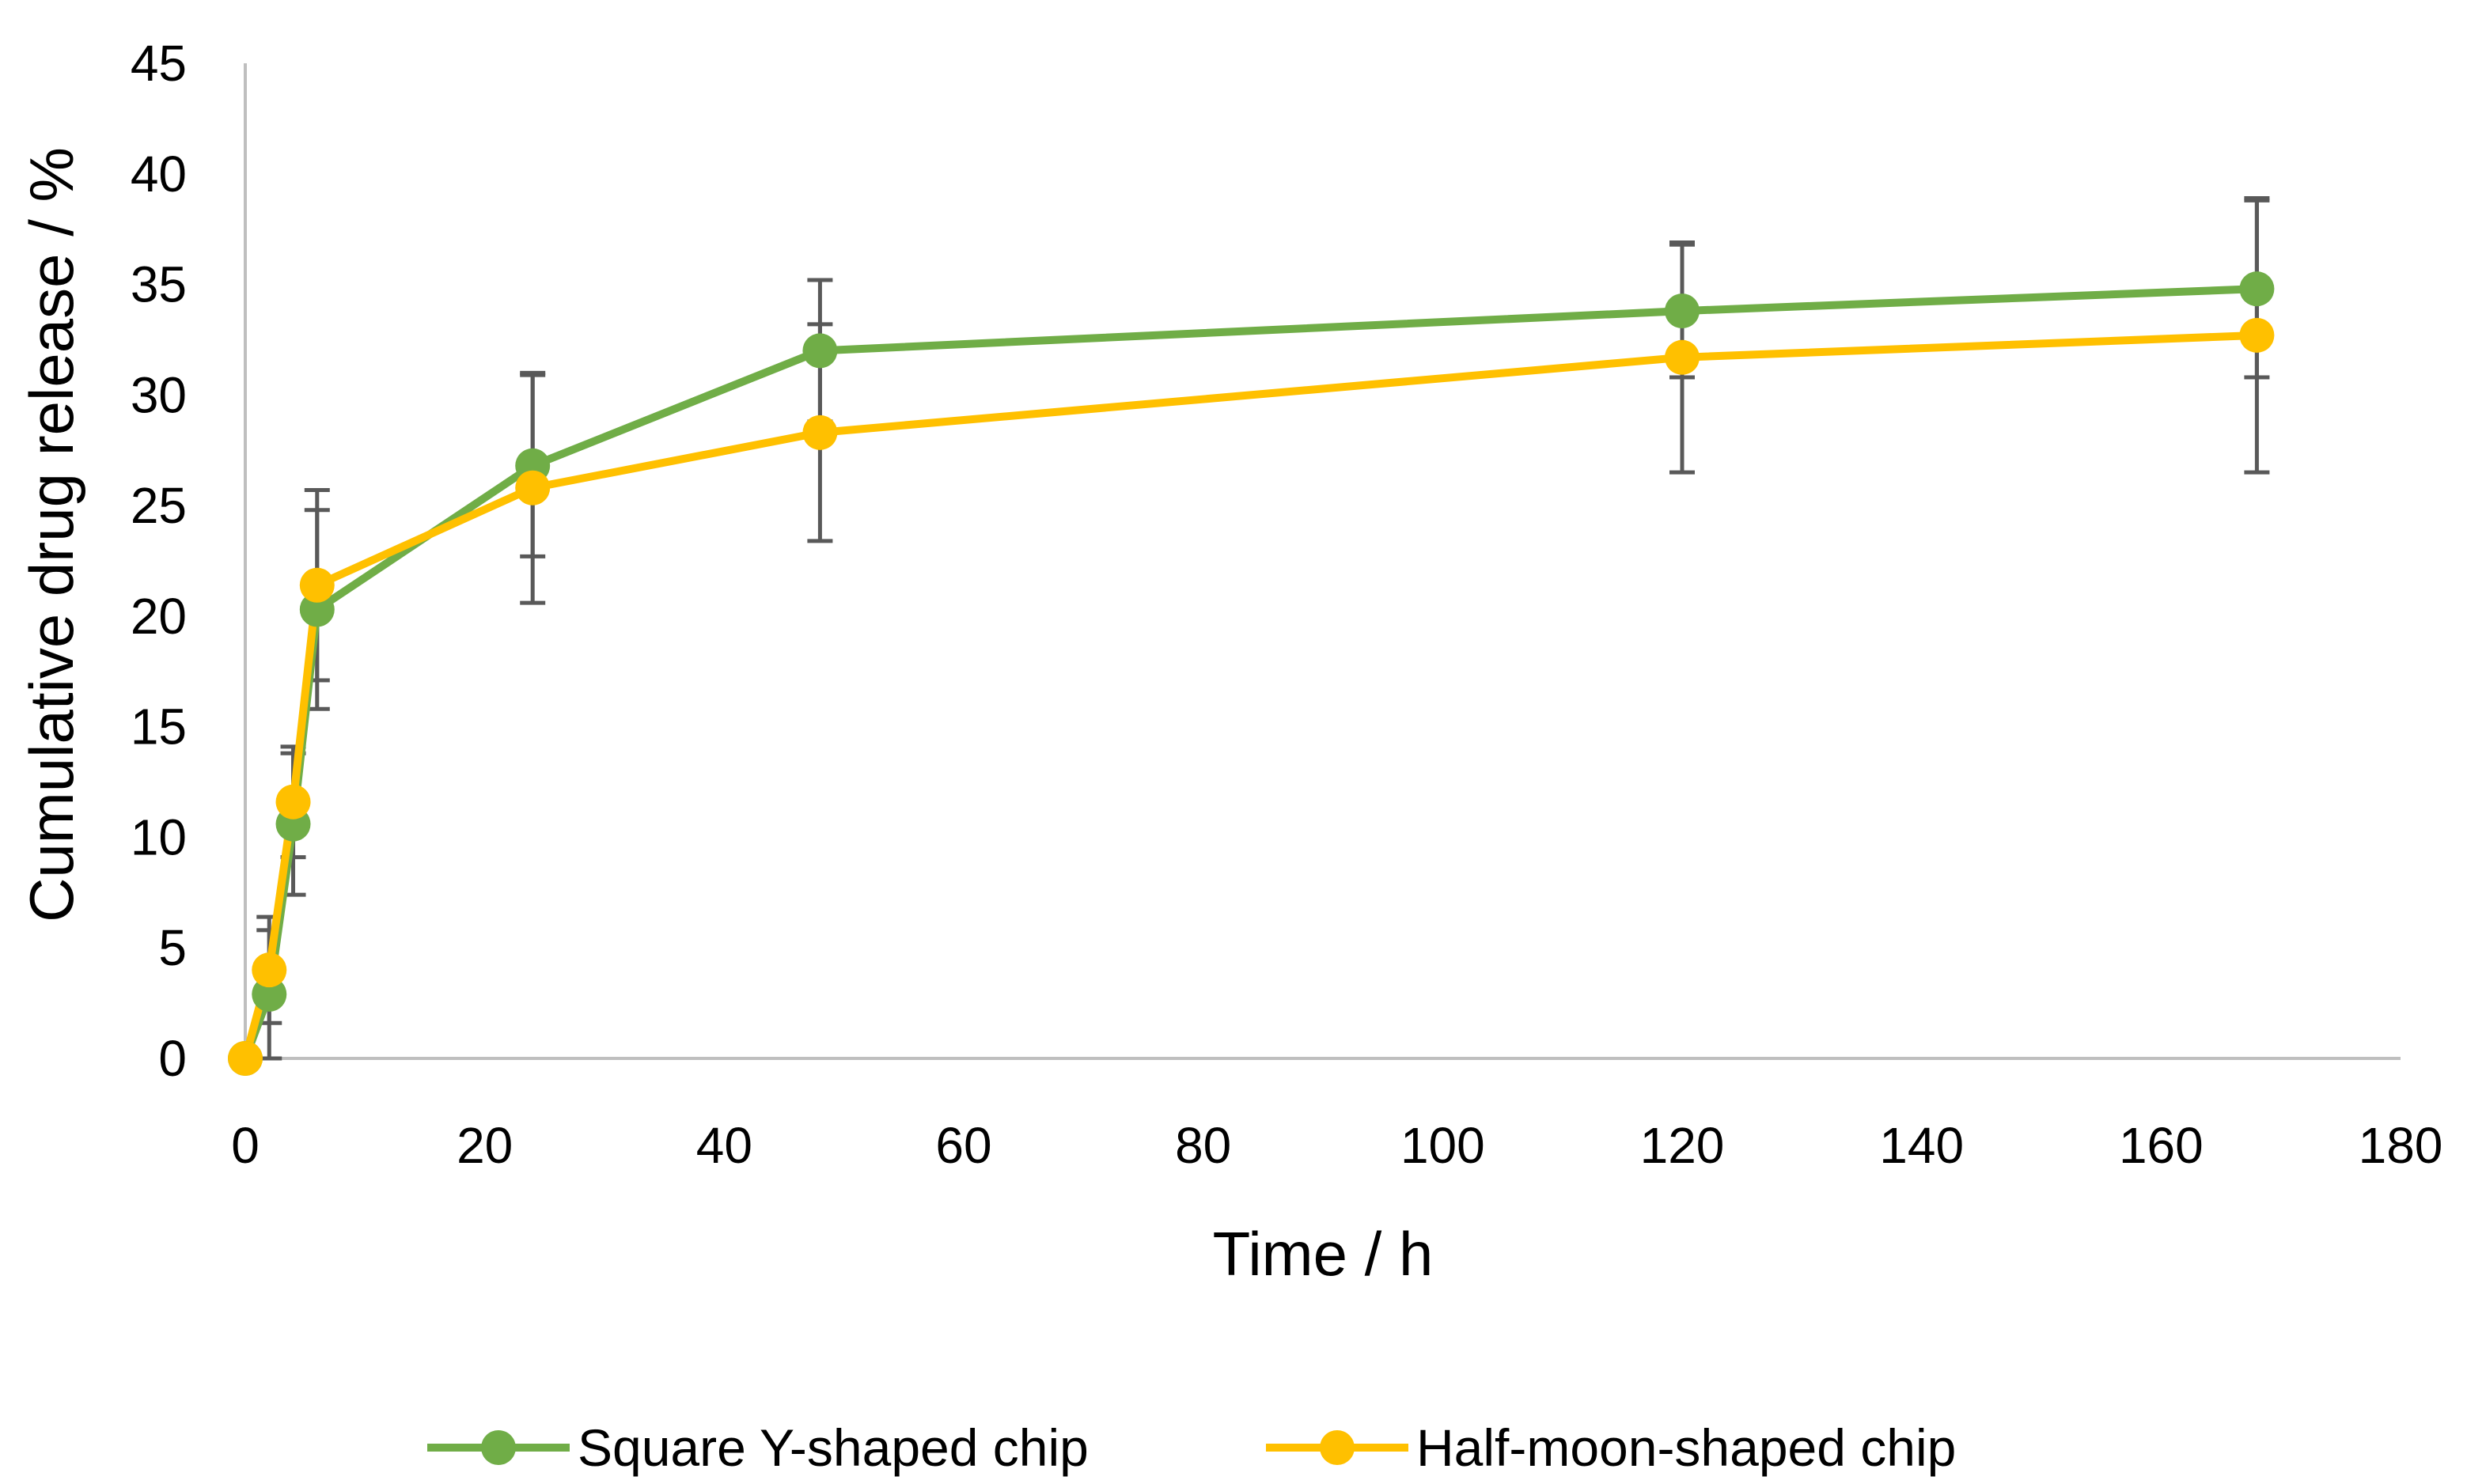  What do you see at coordinates (1442, 1145) in the screenshot?
I see `x-tick-label: 100` at bounding box center [1442, 1145].